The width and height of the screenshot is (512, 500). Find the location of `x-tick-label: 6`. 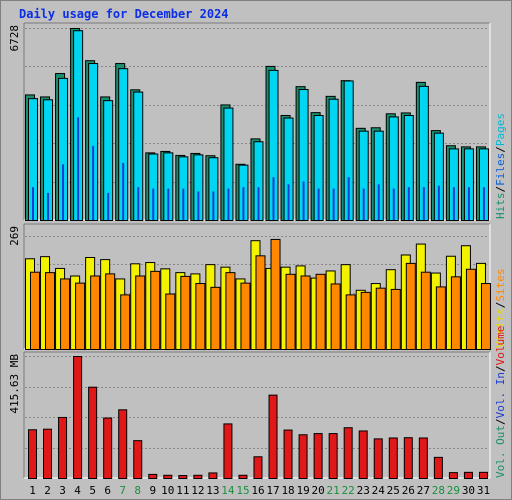

x-tick-label: 6 is located at coordinates (107, 490).